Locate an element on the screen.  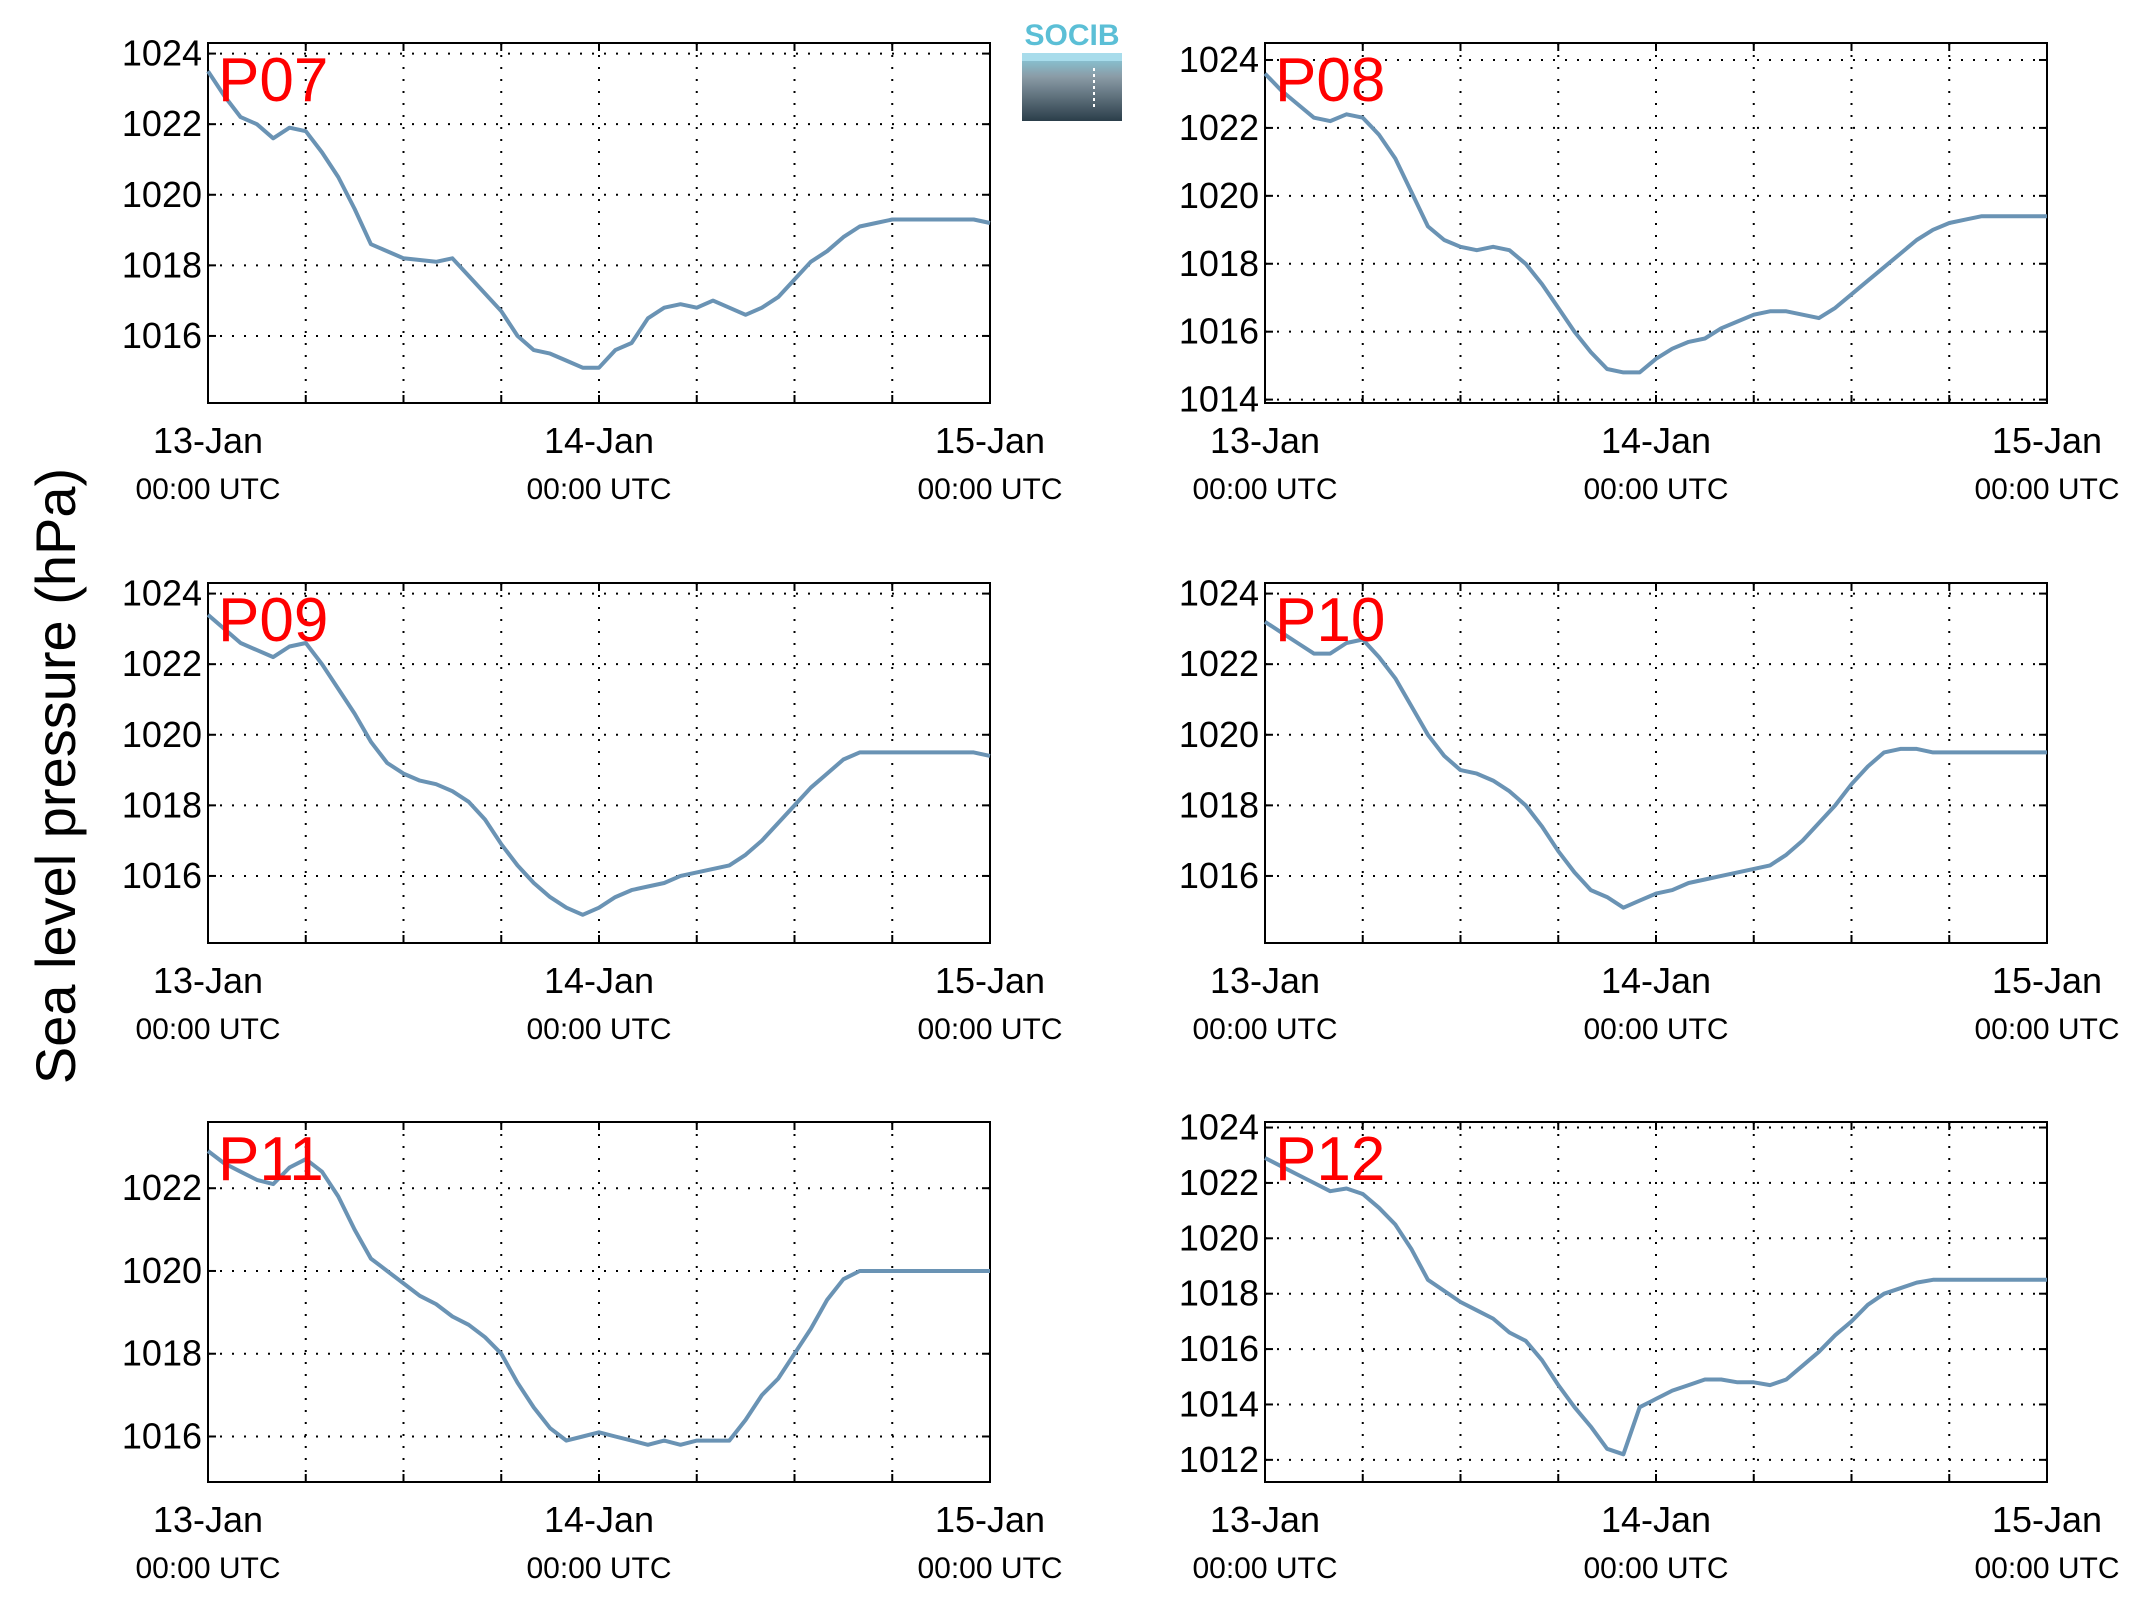
panel-title: P07 is located at coordinates (273, 80).